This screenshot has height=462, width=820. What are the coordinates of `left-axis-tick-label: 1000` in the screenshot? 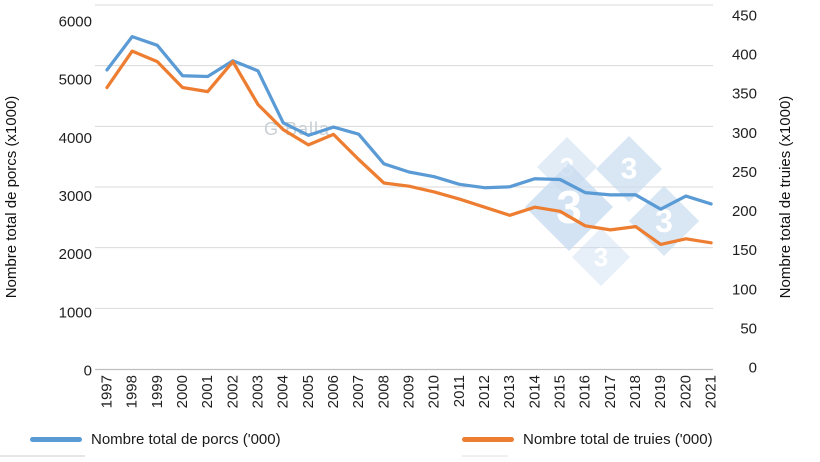 It's located at (75, 312).